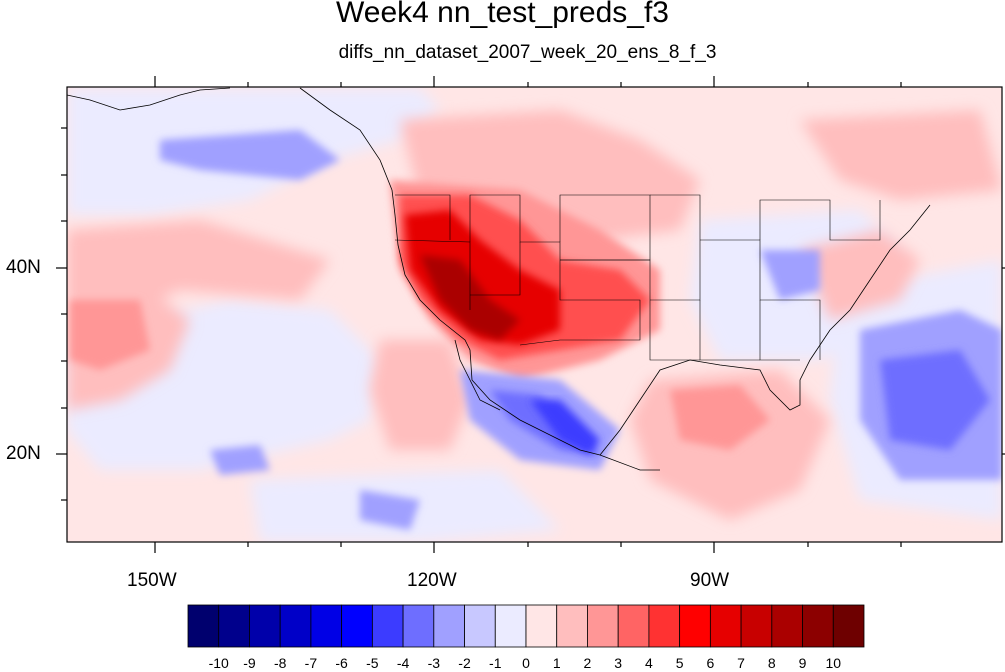 Image resolution: width=1005 pixels, height=672 pixels. I want to click on colorbar-tick-label: 9, so click(802, 663).